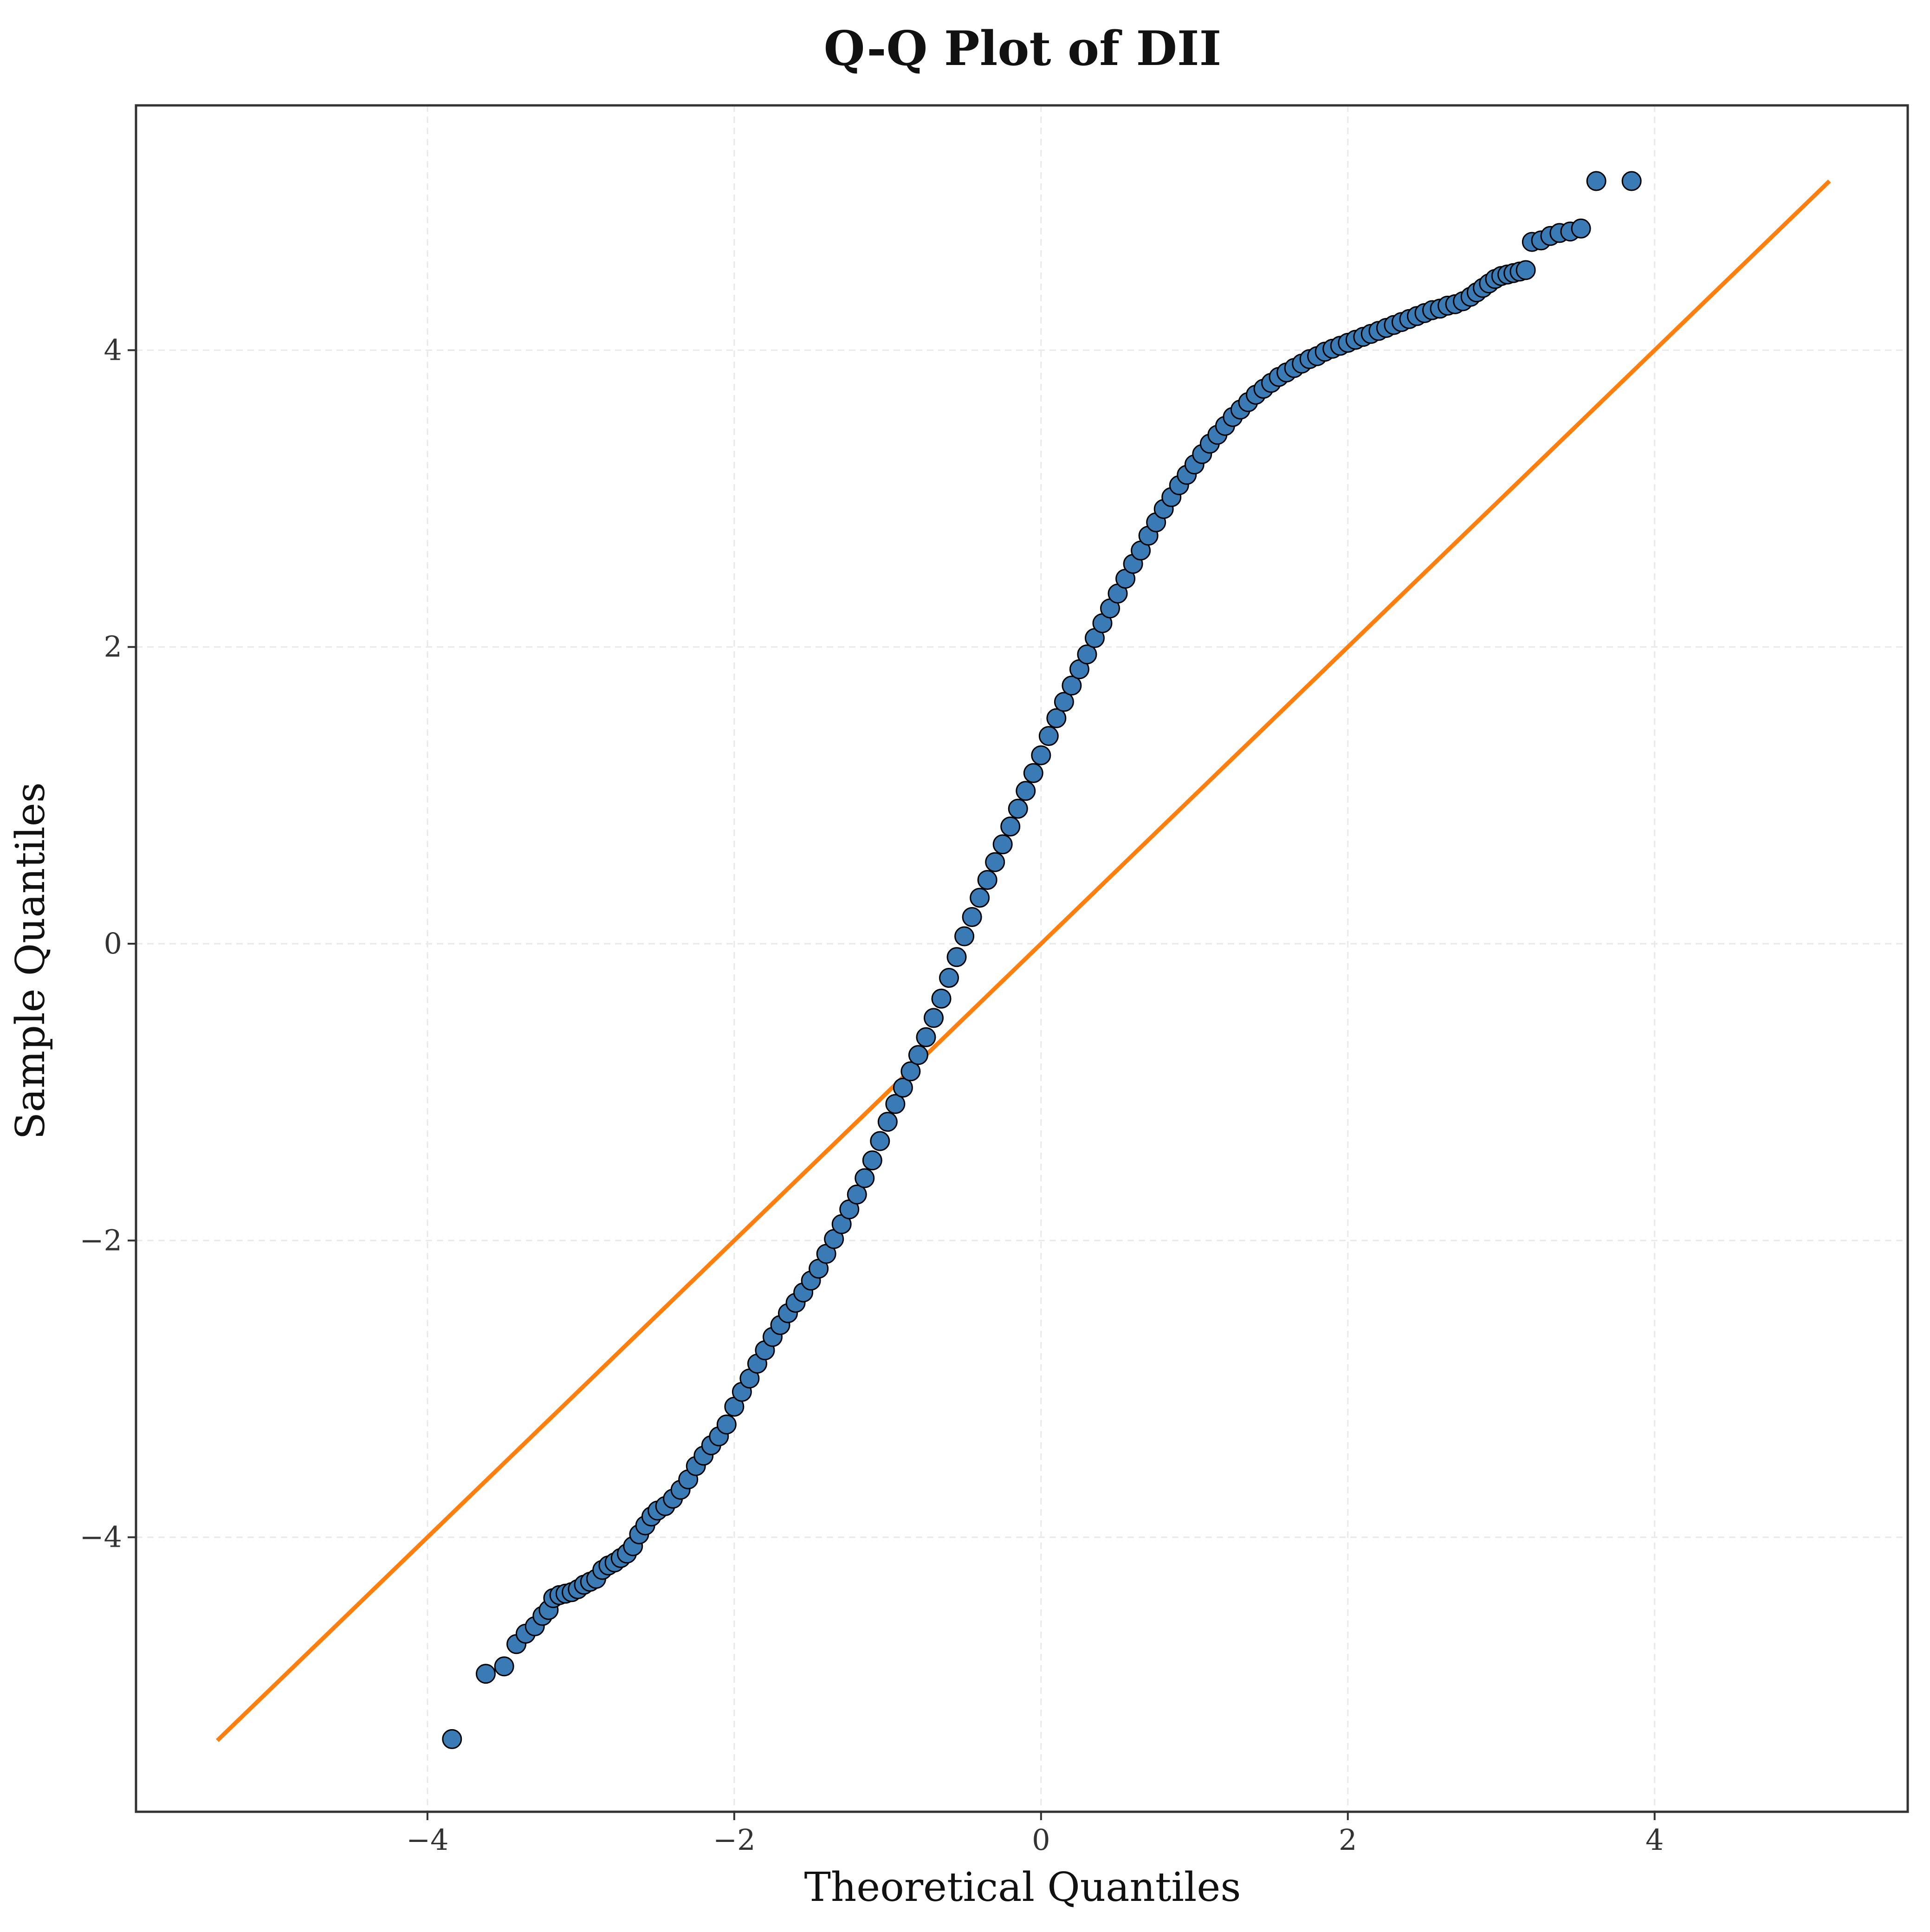  Describe the element at coordinates (1654, 1840) in the screenshot. I see `x-tick-label: 4` at that location.